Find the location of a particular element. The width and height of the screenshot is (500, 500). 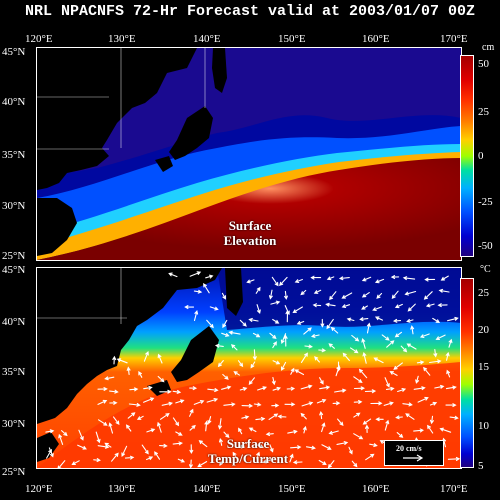

elevation-unit: cm is located at coordinates (488, 47).